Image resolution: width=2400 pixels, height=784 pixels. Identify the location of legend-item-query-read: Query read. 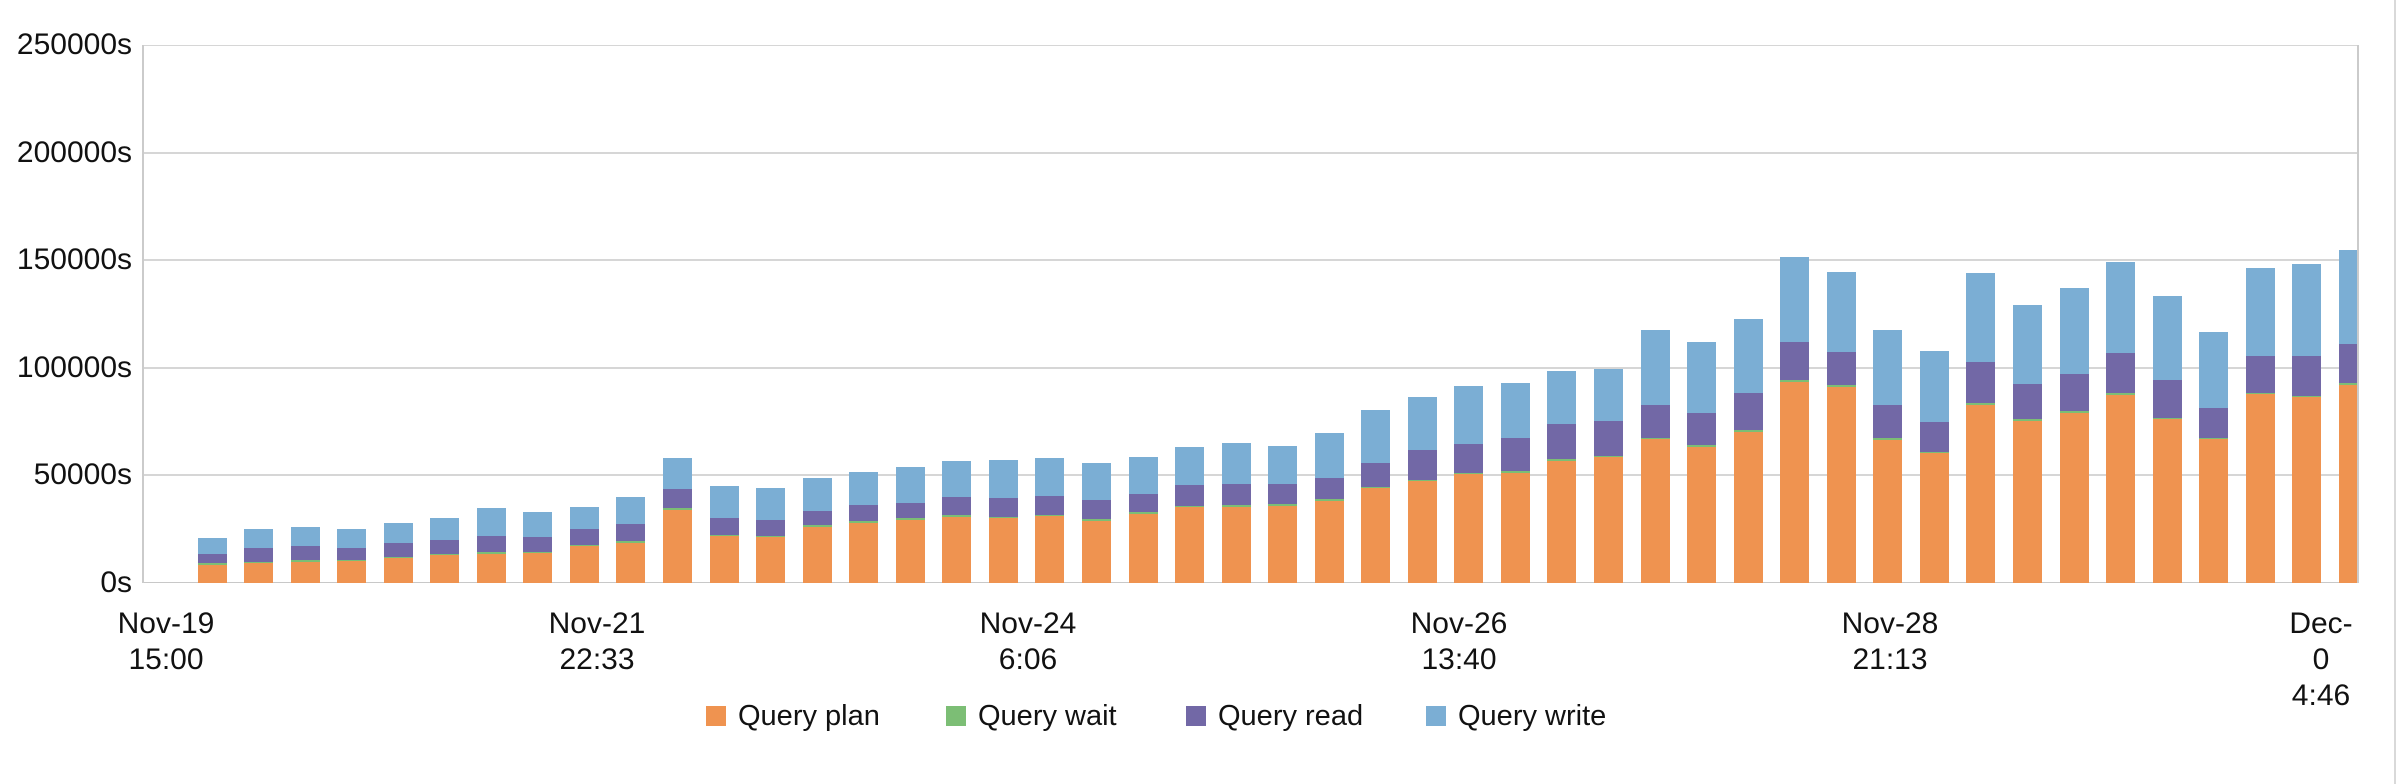
(1274, 715).